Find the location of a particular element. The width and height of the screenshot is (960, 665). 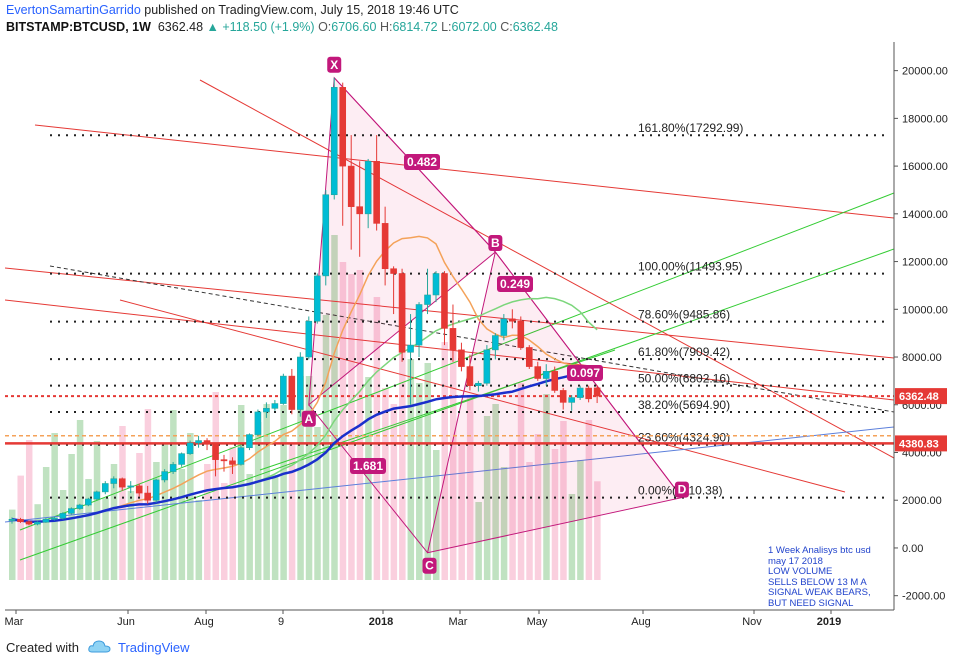

pattern-badge-text: C is located at coordinates (429, 566).